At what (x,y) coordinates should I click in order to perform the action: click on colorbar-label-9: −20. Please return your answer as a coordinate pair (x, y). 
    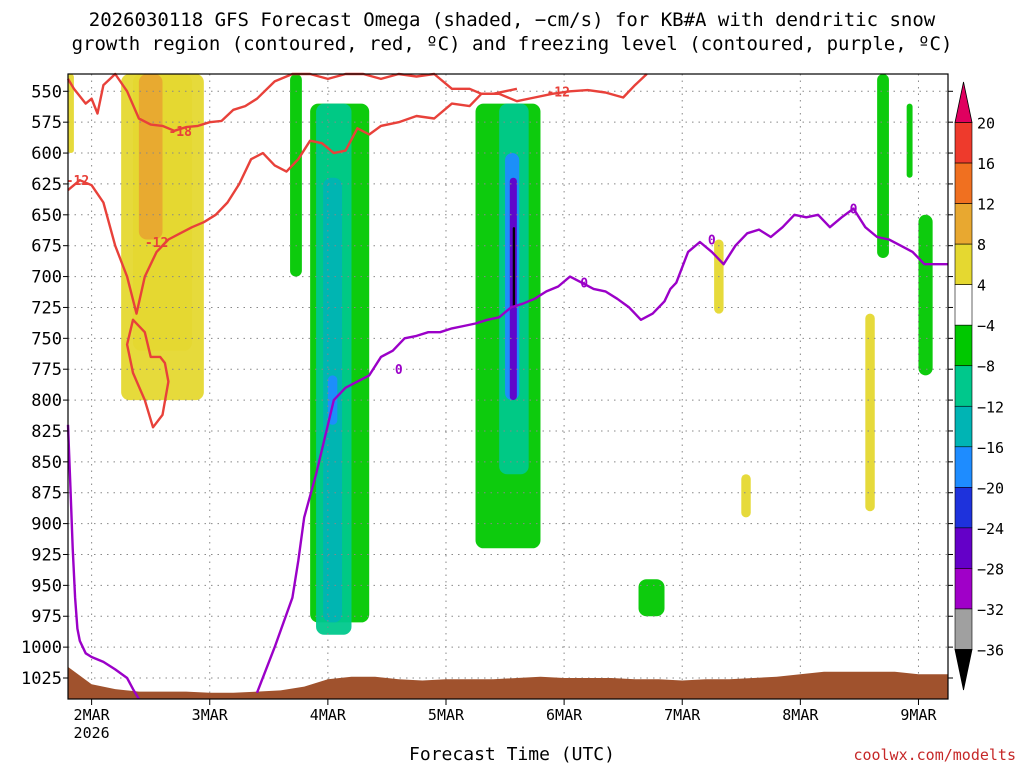
    Looking at the image, I should click on (990, 488).